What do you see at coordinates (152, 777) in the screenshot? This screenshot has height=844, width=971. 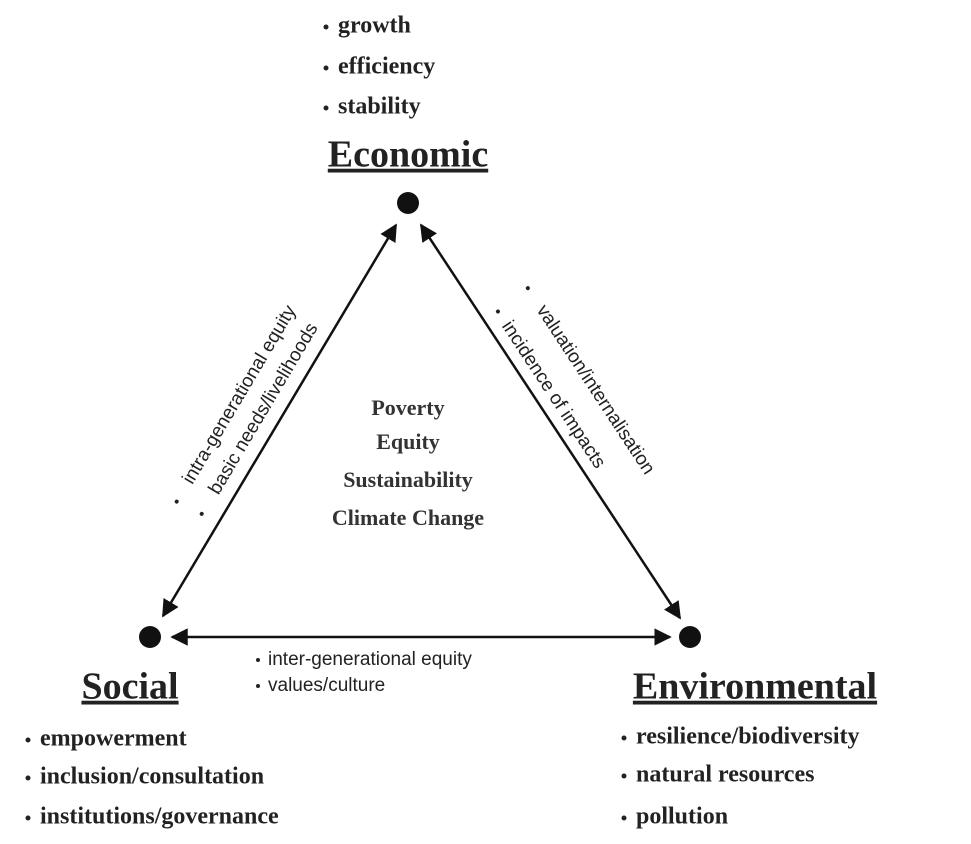 I see `node-item: inclusion/consultation` at bounding box center [152, 777].